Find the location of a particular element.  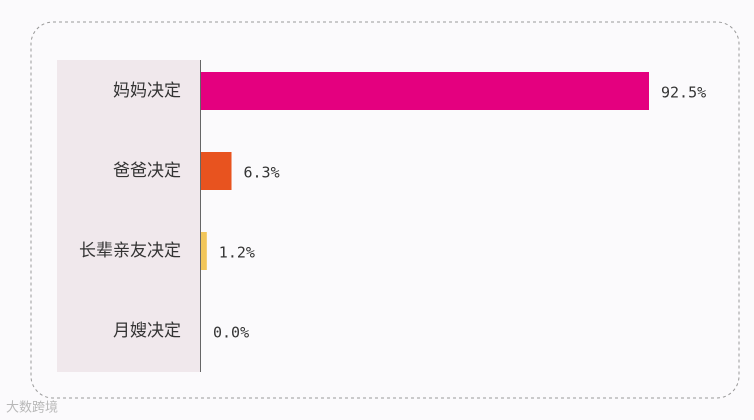

value-label: 6.3% is located at coordinates (262, 173).